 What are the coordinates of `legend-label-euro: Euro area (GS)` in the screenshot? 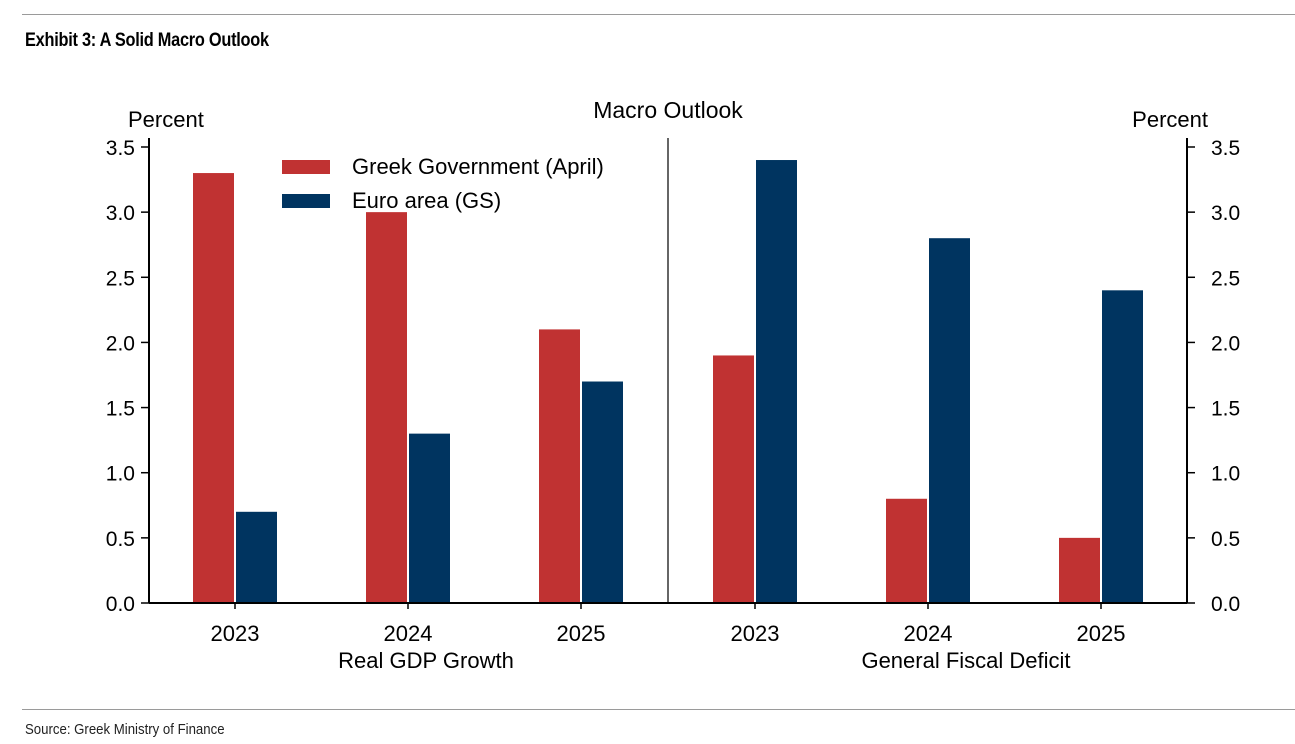 It's located at (426, 200).